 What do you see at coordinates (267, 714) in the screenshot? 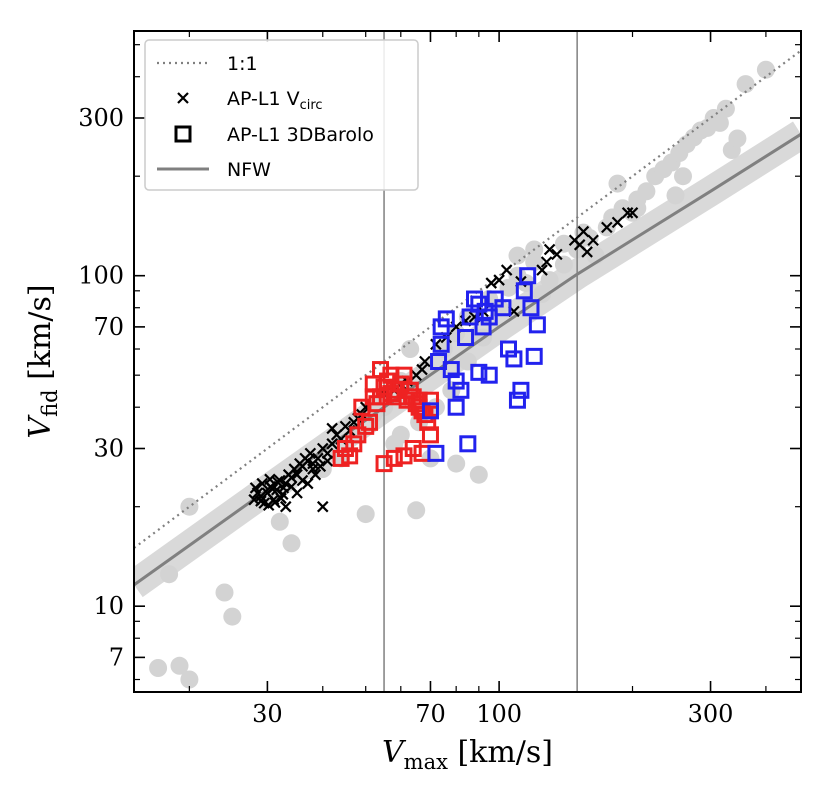
I see `x-tick-label: 30` at bounding box center [267, 714].